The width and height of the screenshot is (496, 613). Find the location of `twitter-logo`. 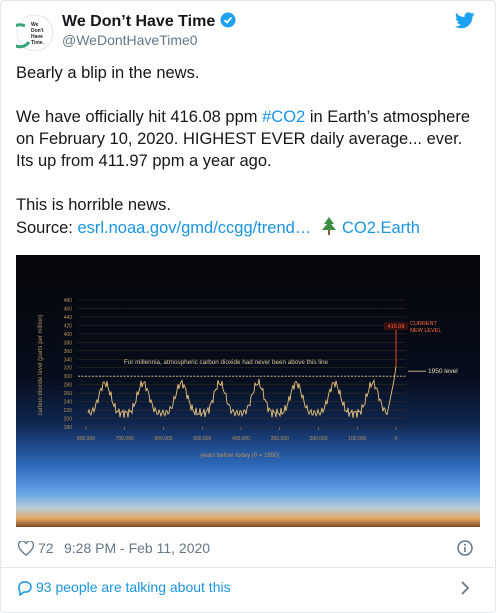

twitter-logo is located at coordinates (465, 20).